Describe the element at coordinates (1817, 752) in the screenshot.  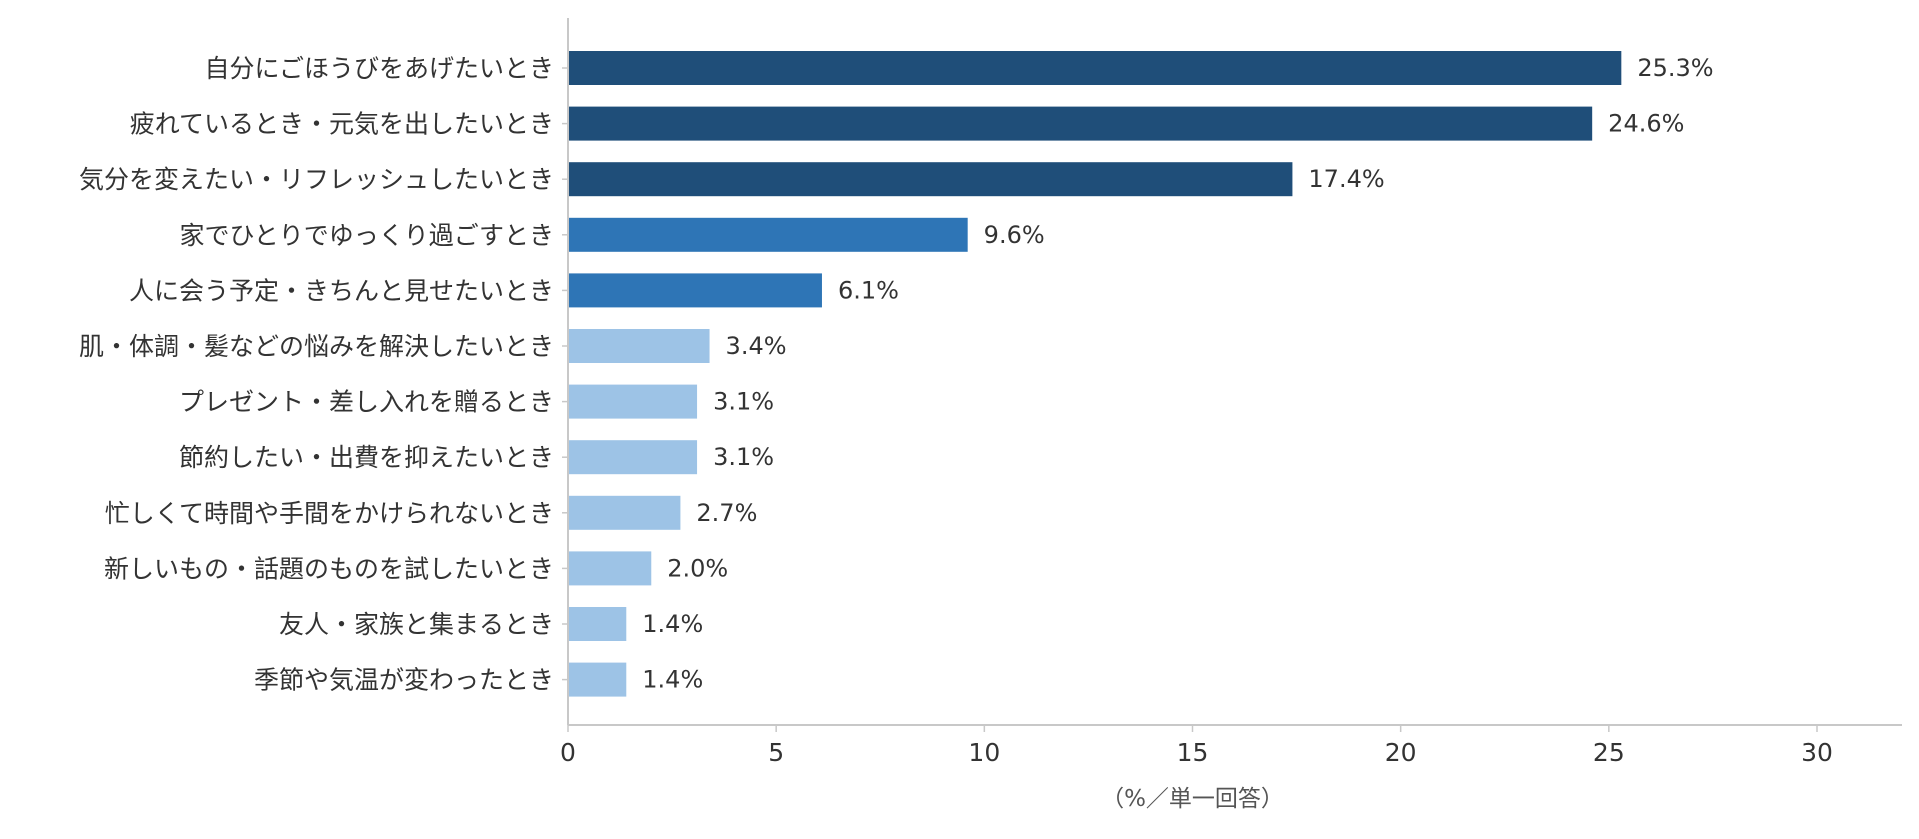
I see `x-tick-label: 30` at that location.